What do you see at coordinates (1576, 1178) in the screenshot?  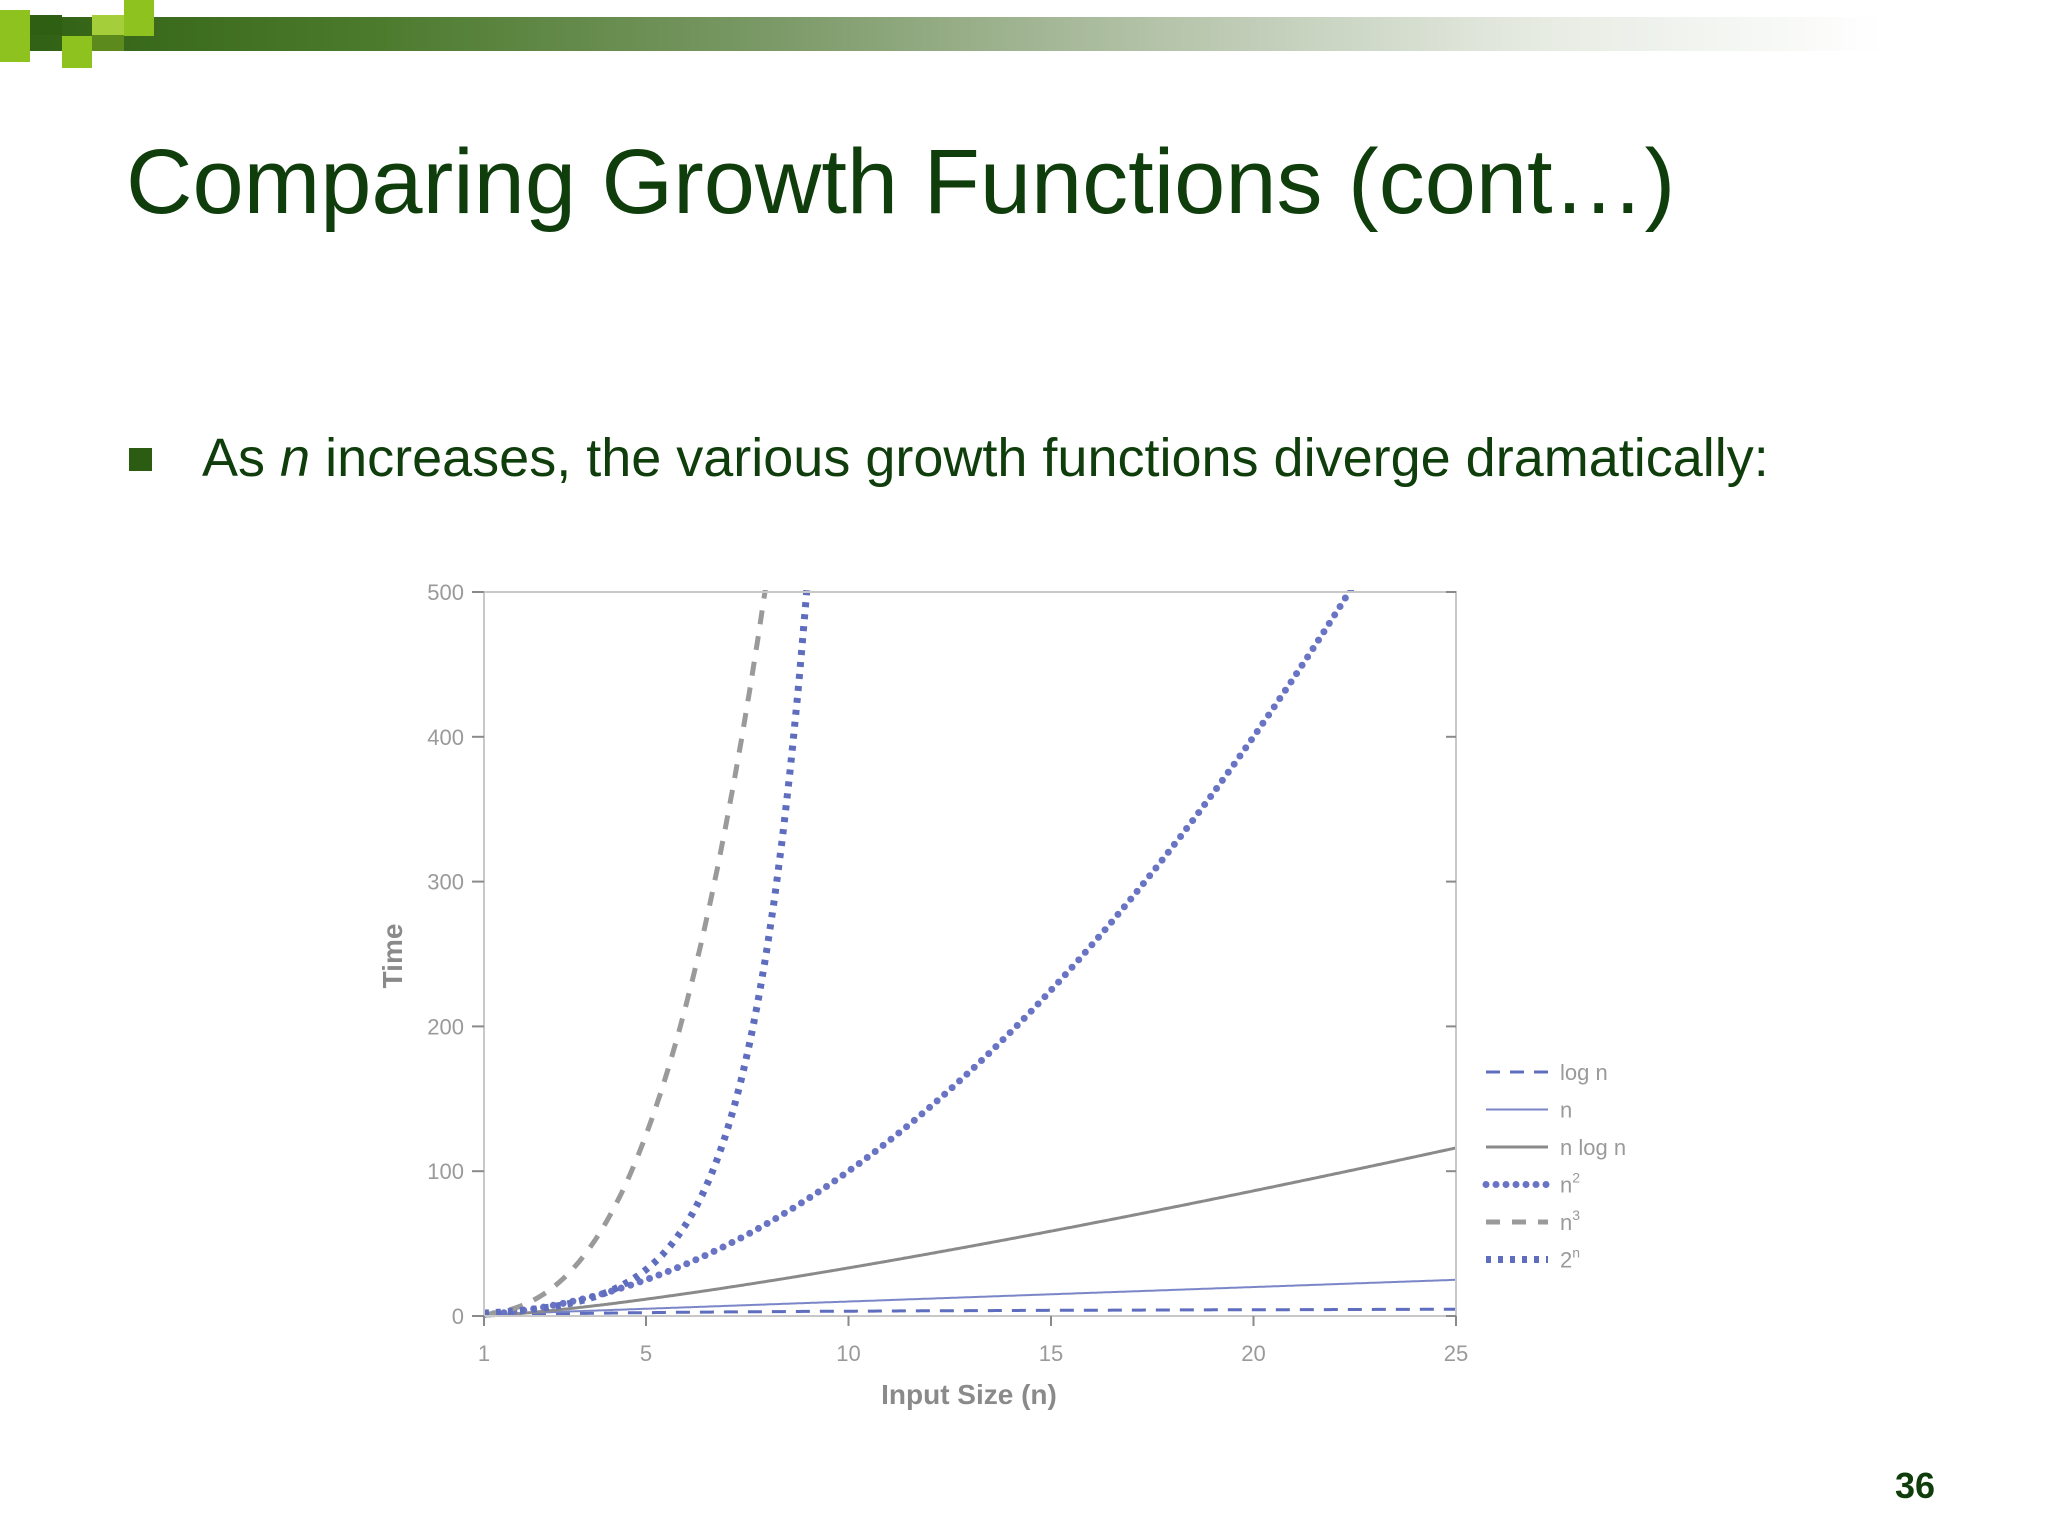 I see `legend-superscript: 2` at bounding box center [1576, 1178].